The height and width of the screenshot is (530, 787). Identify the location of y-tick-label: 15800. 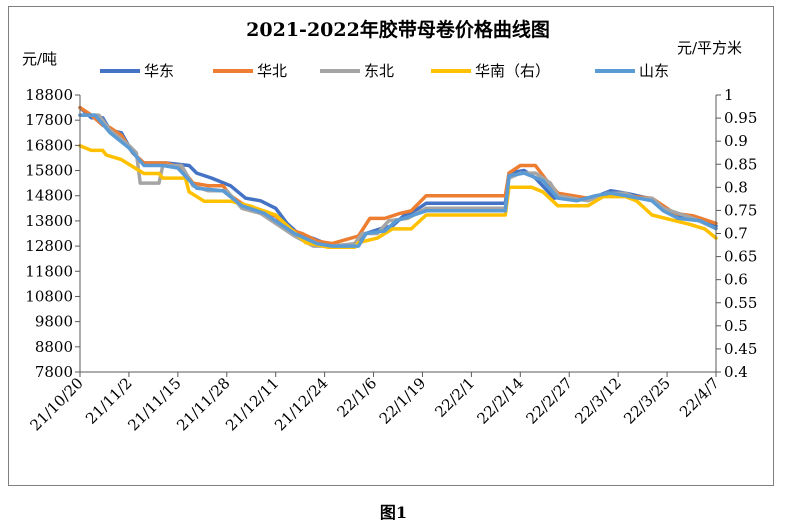
(49, 171).